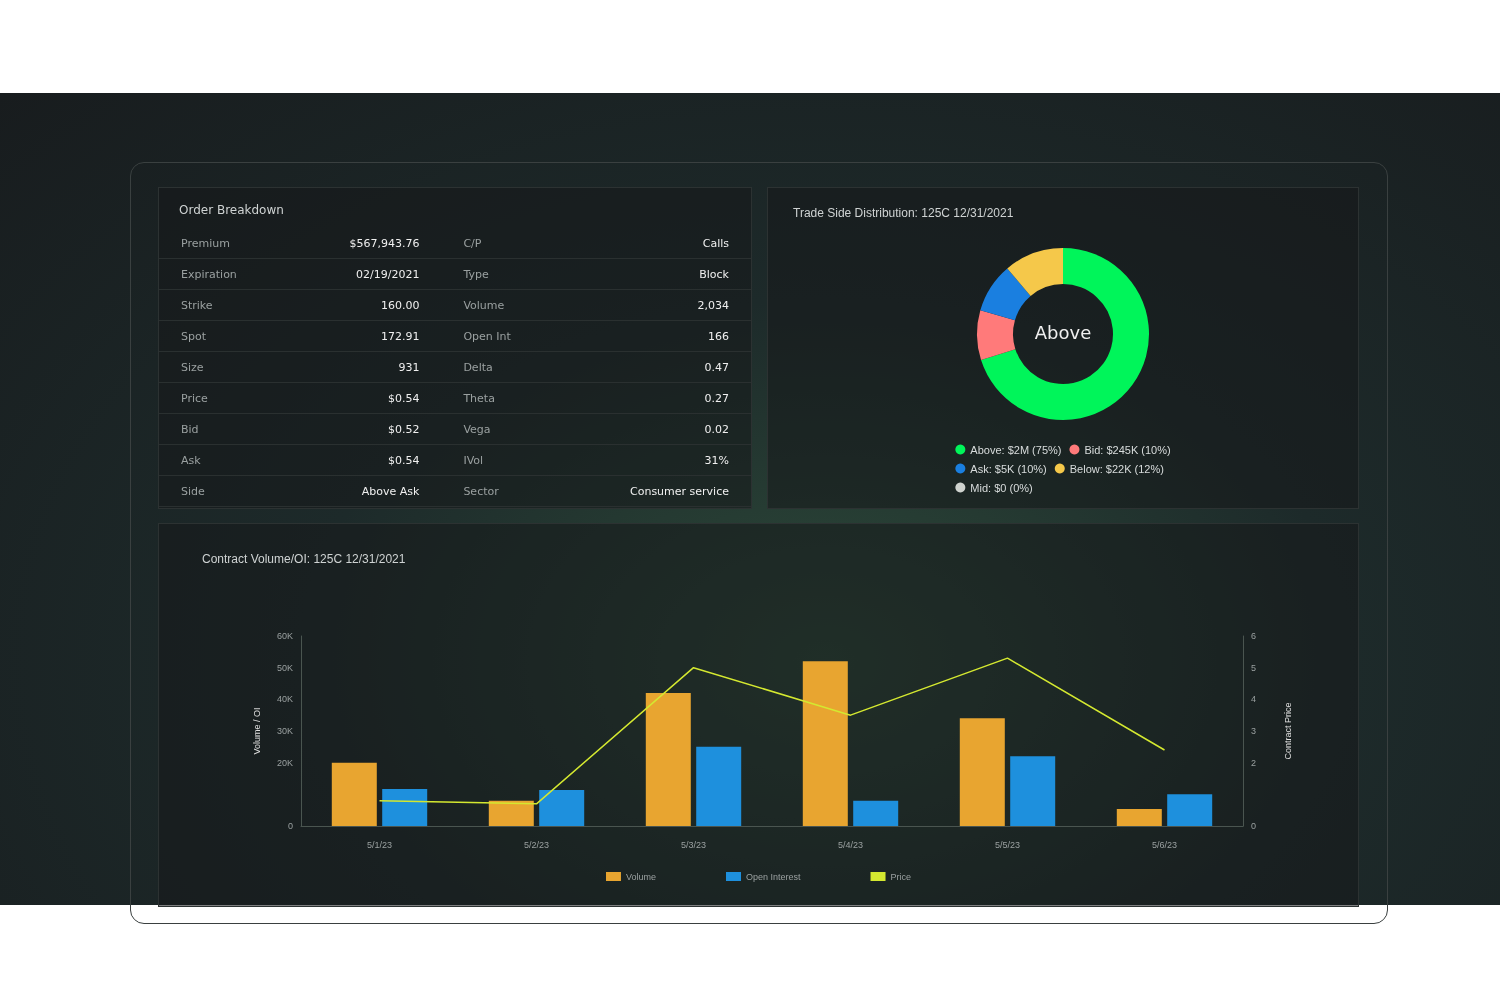 This screenshot has height=1000, width=1500. What do you see at coordinates (225, 243) in the screenshot?
I see `text: Premium` at bounding box center [225, 243].